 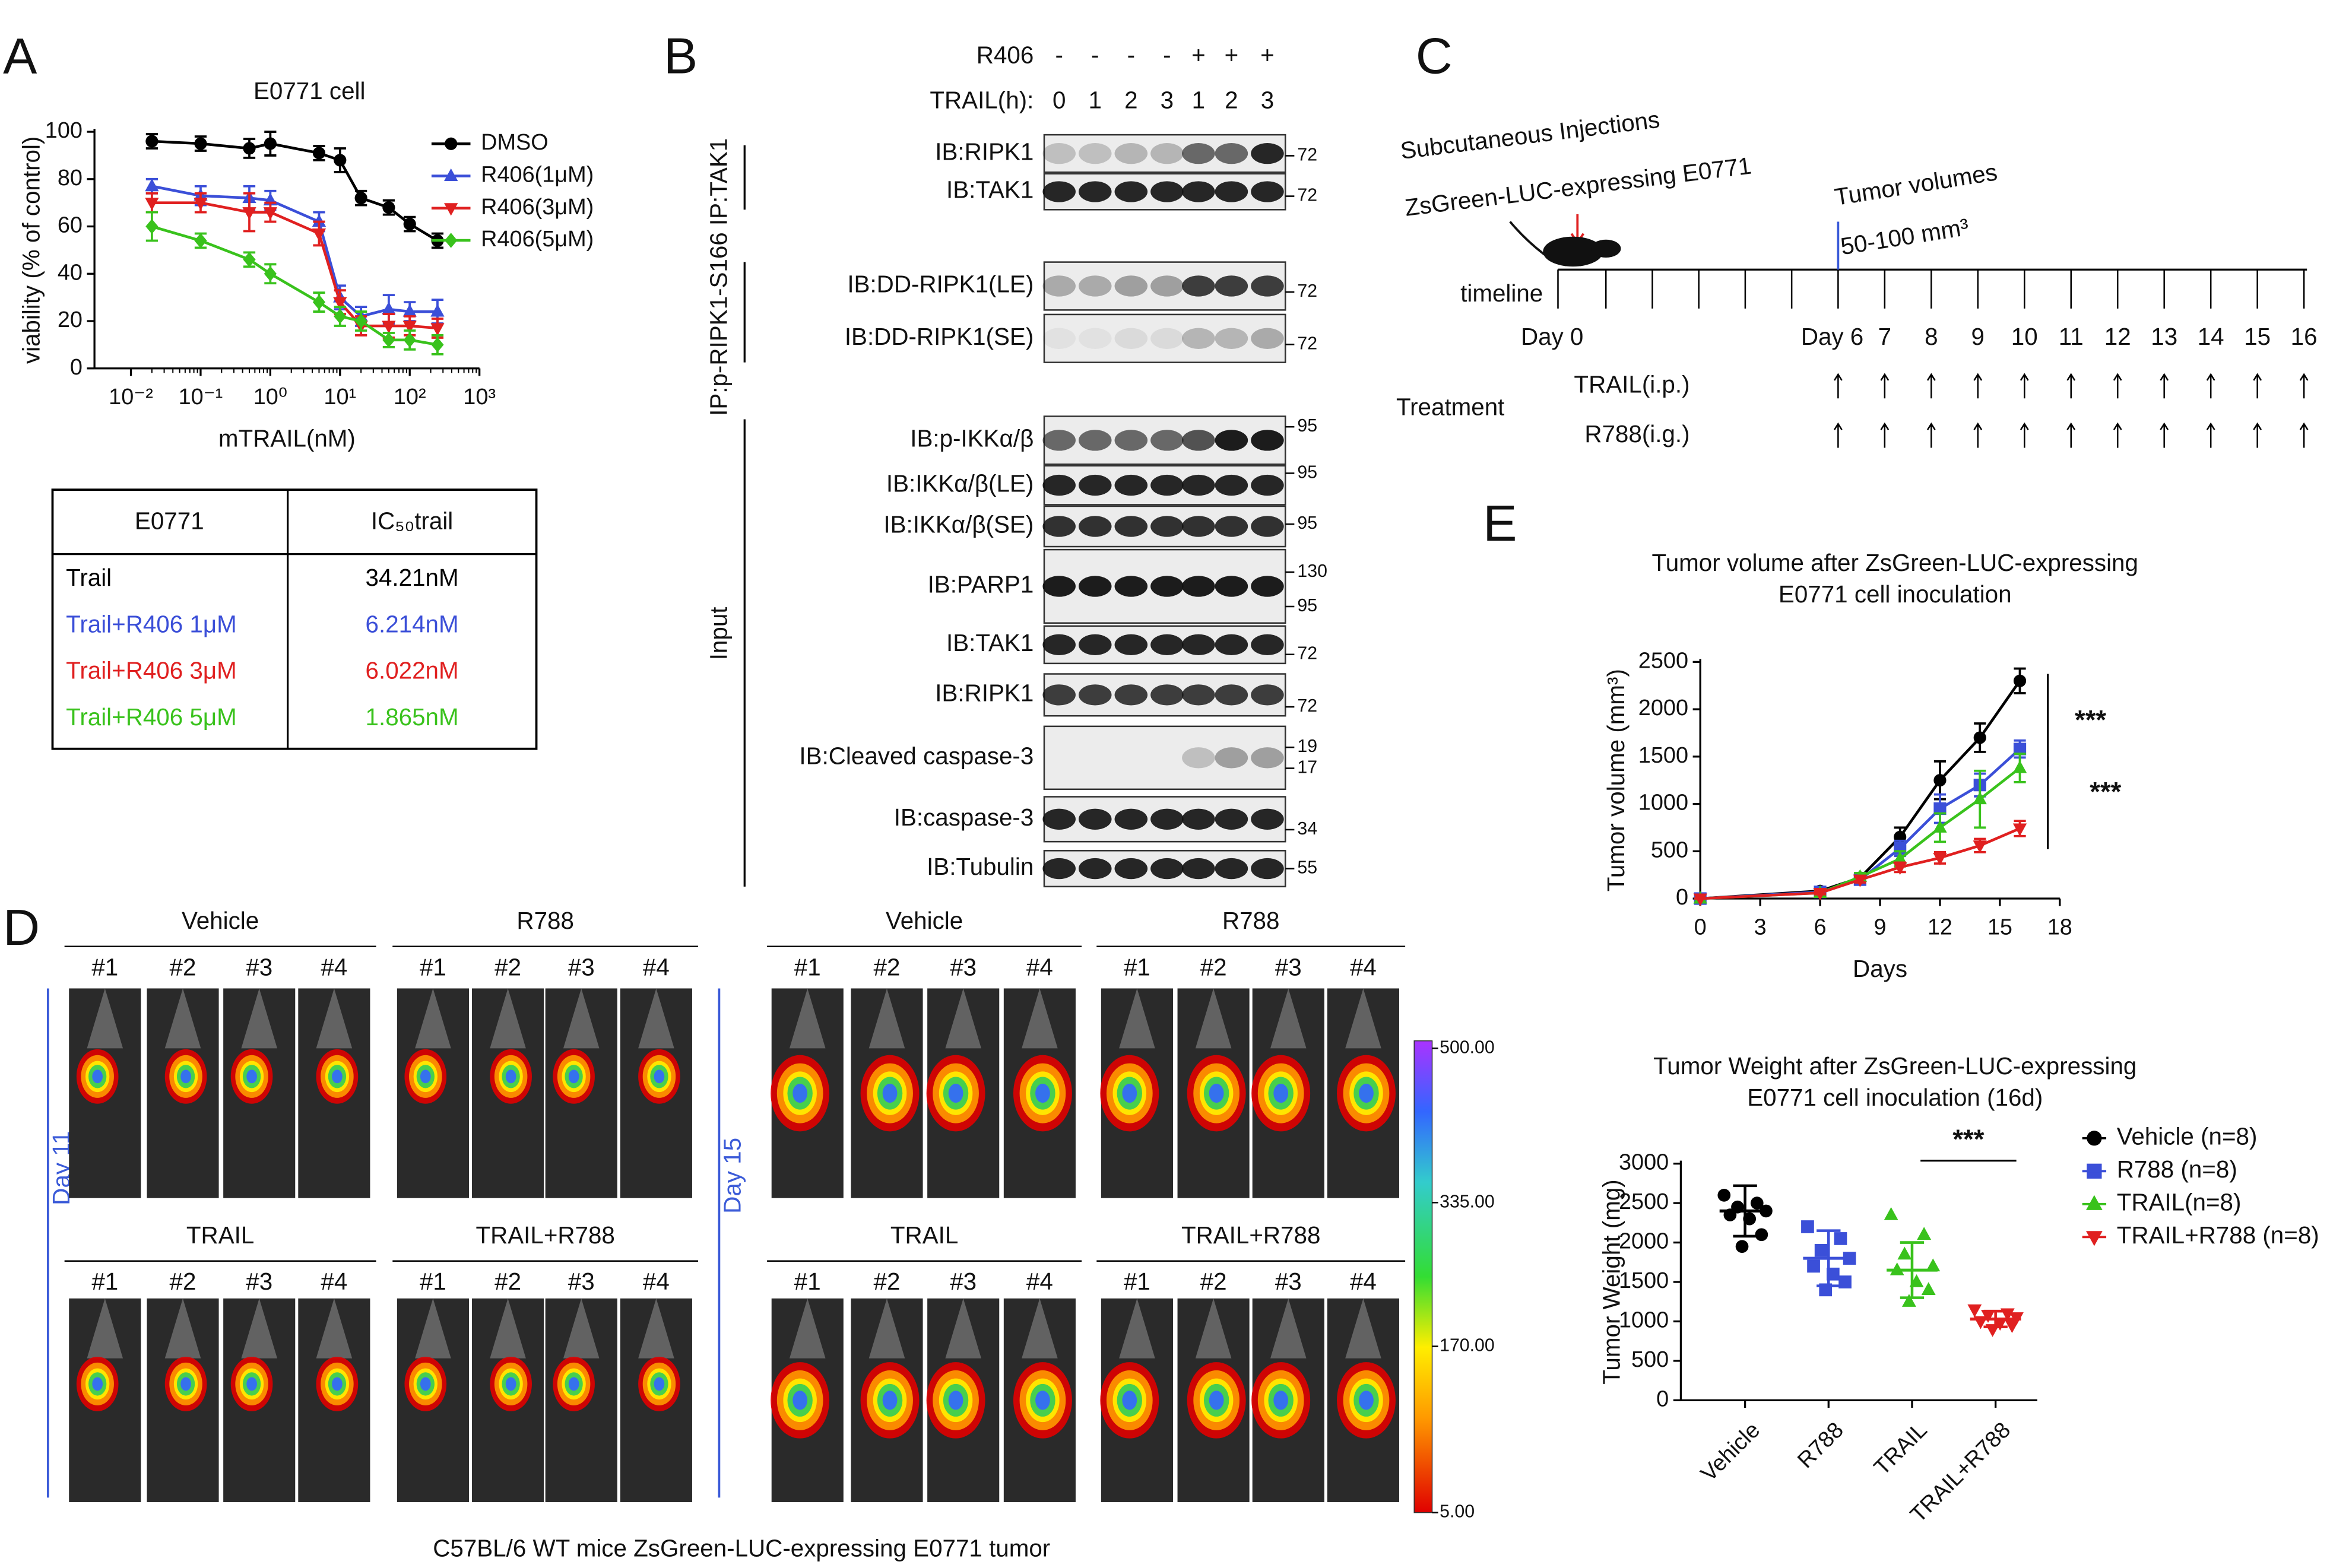 I want to click on annotation: ***, so click(x=2105, y=791).